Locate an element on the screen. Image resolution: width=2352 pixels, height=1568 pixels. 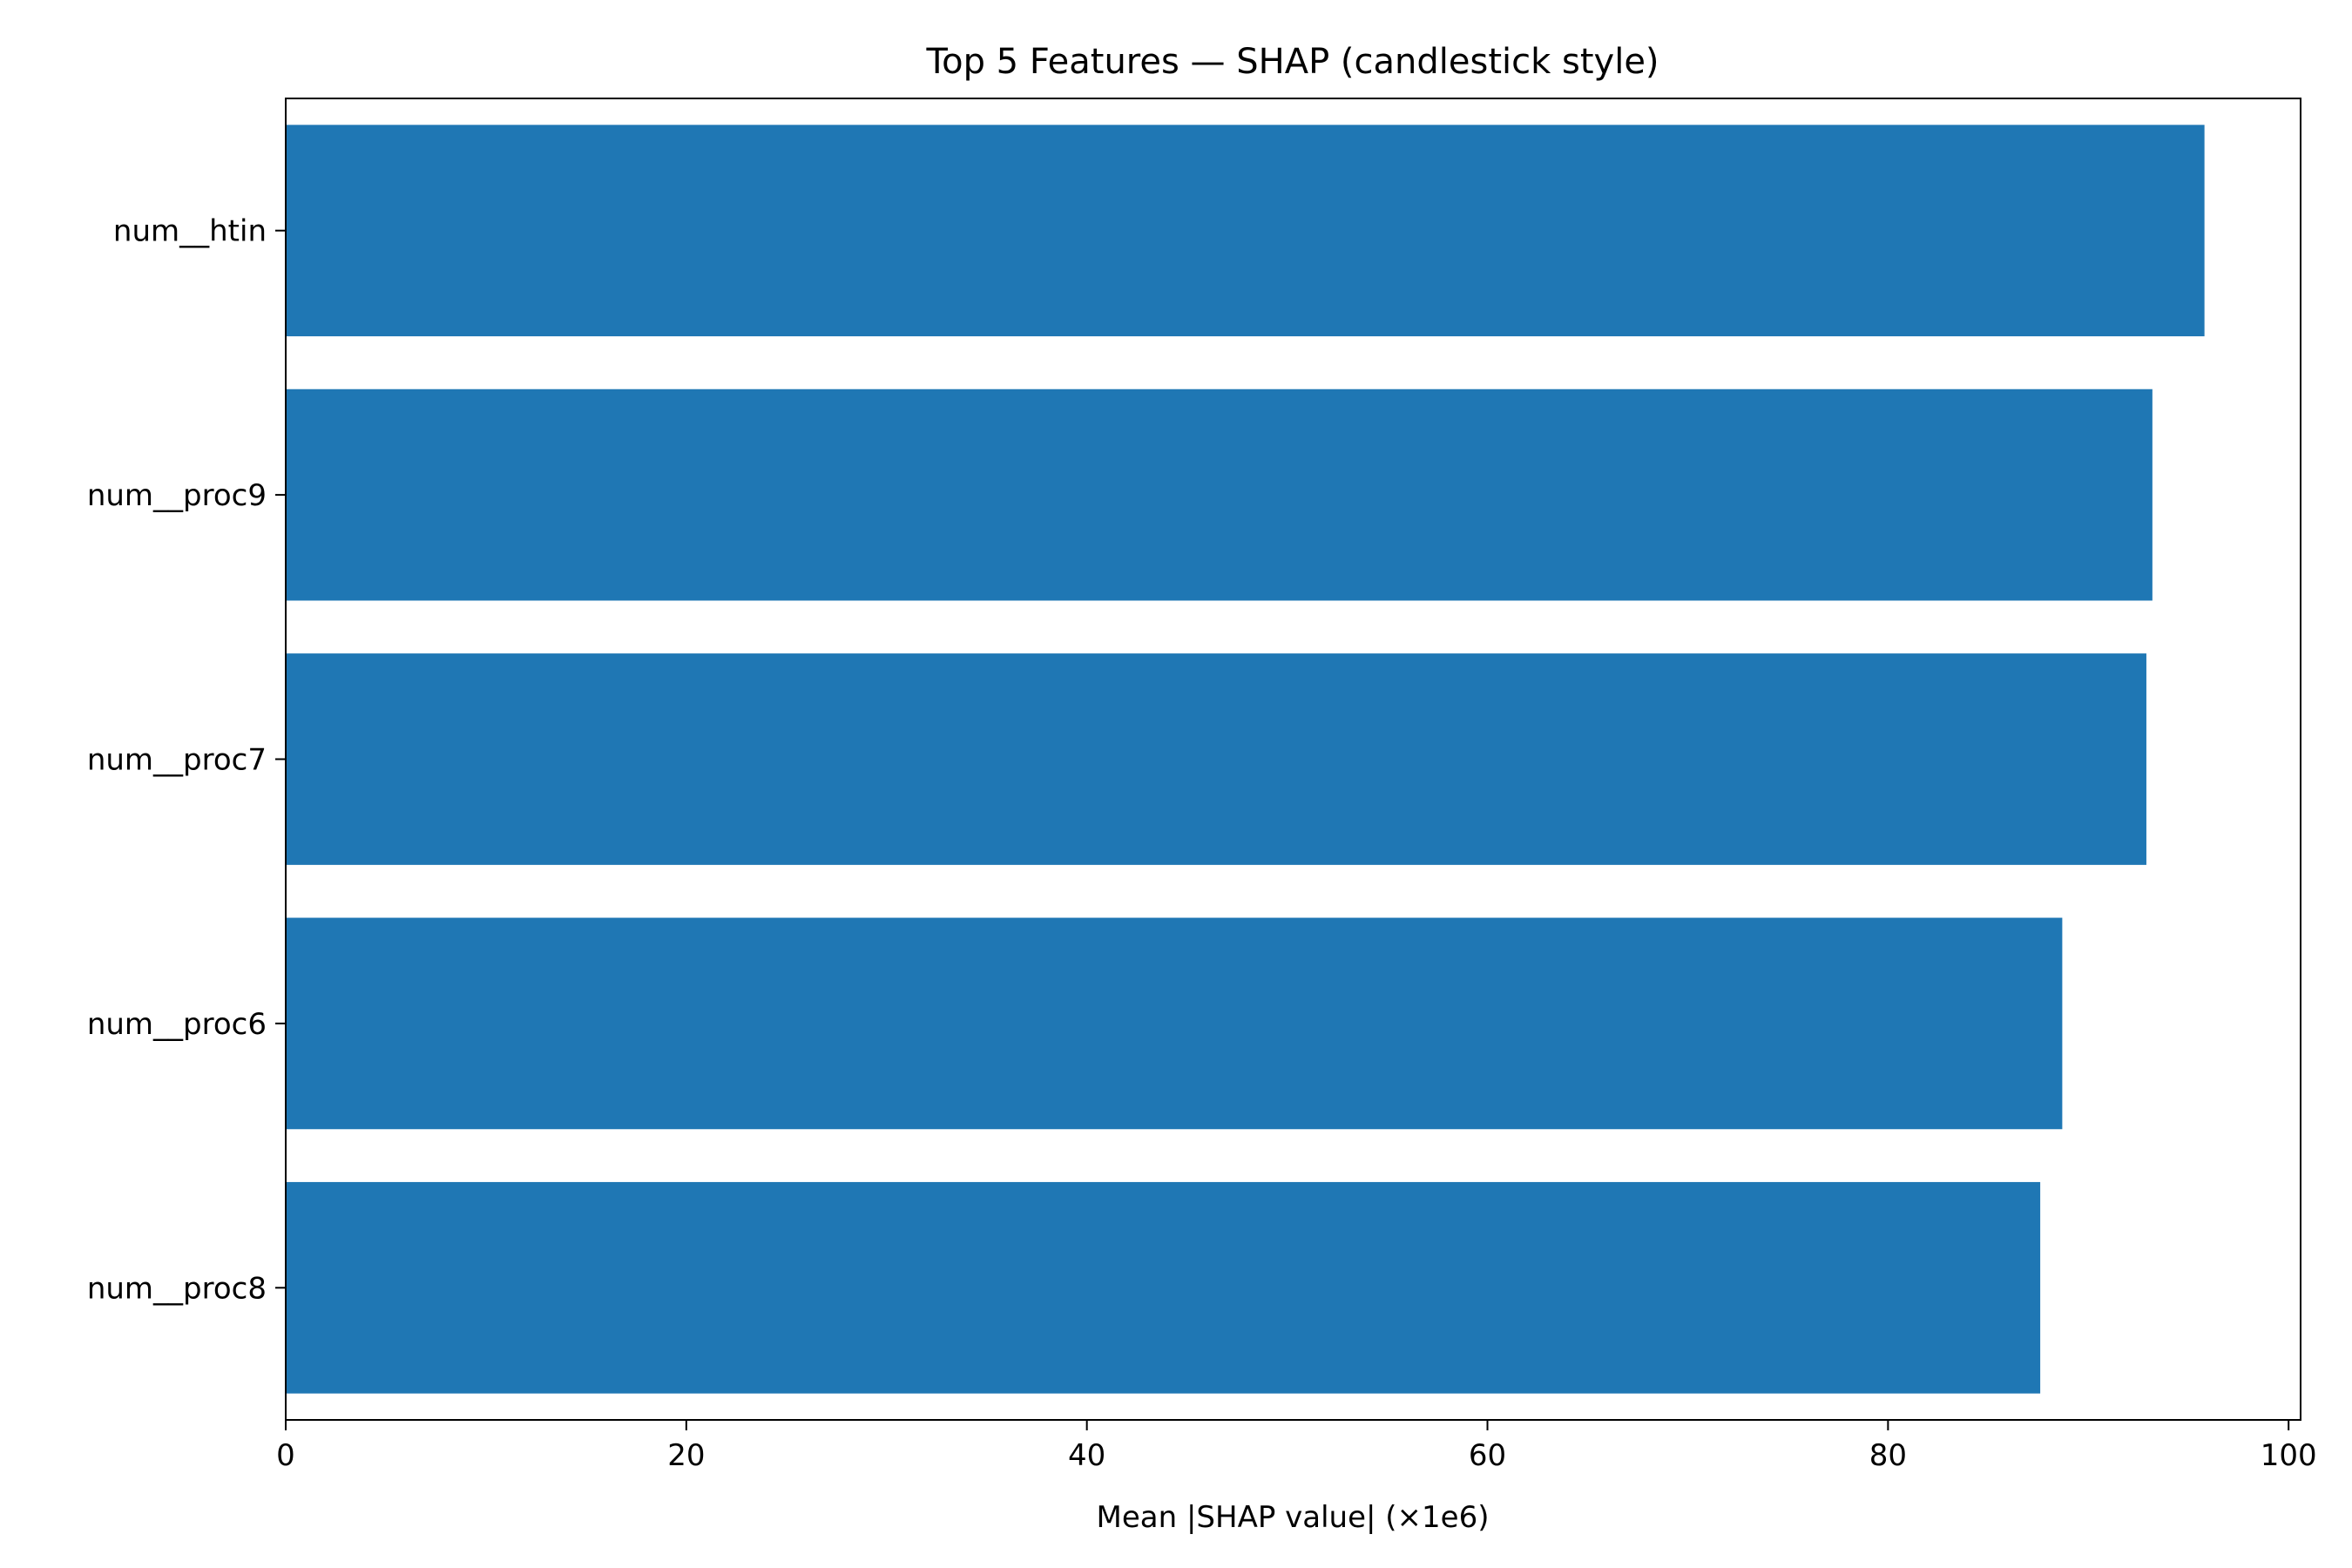
bar-num__proc6 is located at coordinates (1174, 1024).